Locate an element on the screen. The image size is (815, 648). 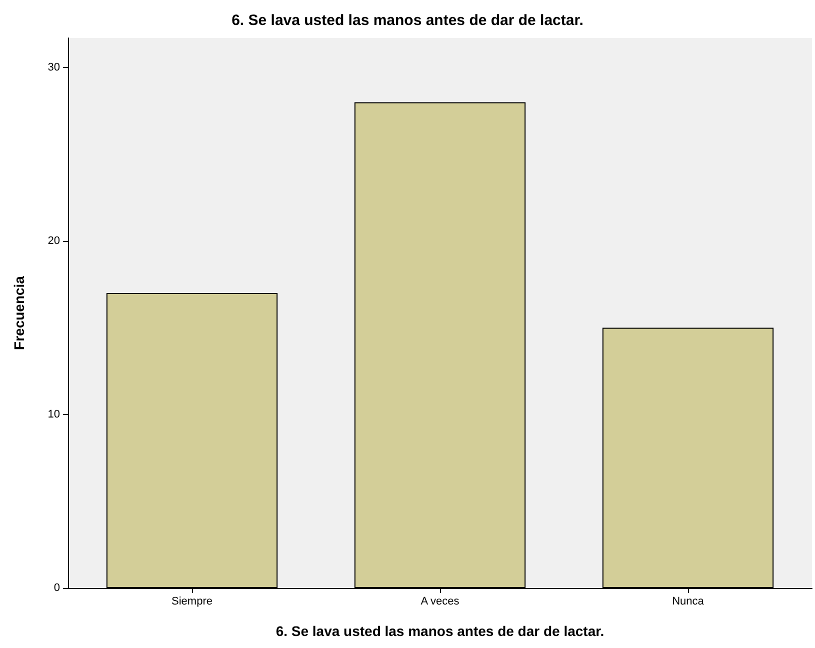
x-tick-label: Siempre is located at coordinates (192, 602).